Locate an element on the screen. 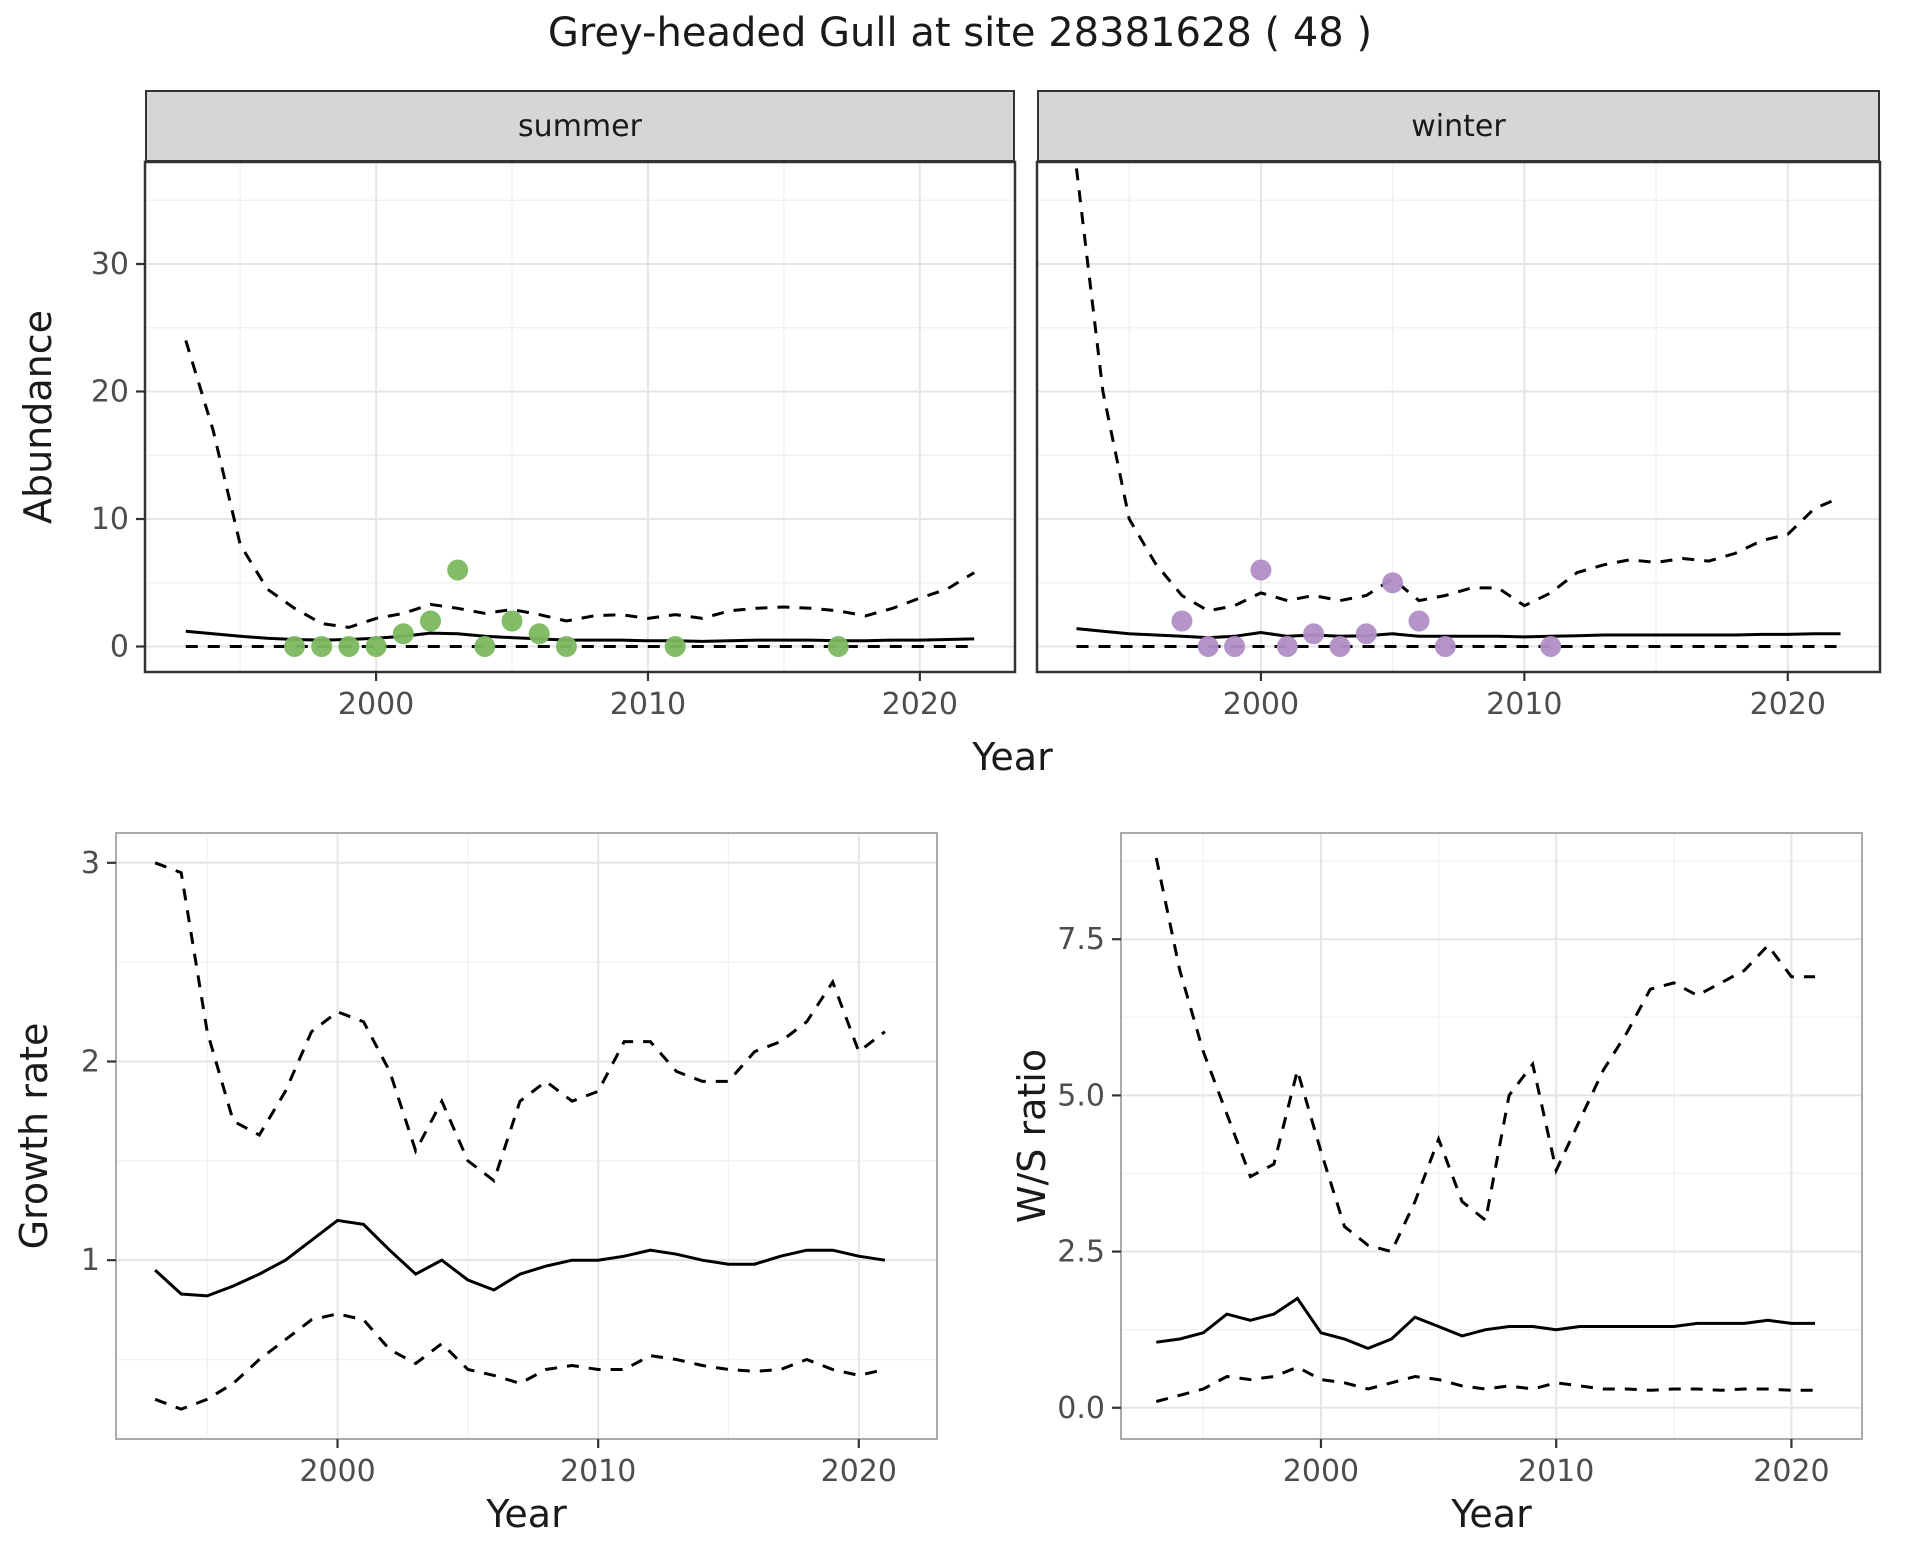 This screenshot has width=1920, height=1560. facet-label-winter: winter is located at coordinates (1458, 126).